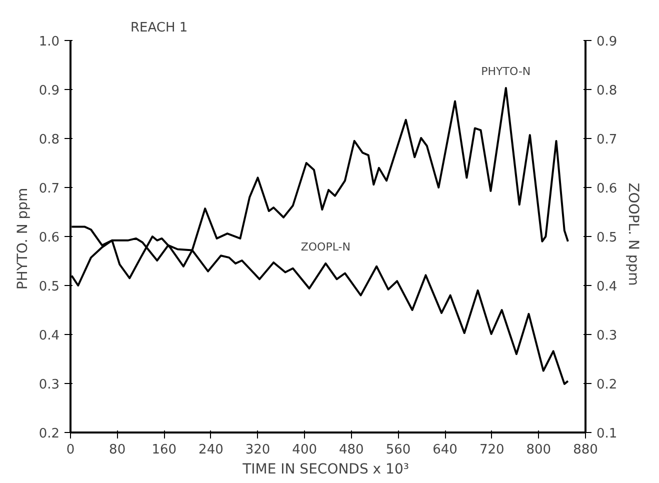 The image size is (659, 483). Describe the element at coordinates (607, 385) in the screenshot. I see `y2-tick-label: 0.2` at that location.